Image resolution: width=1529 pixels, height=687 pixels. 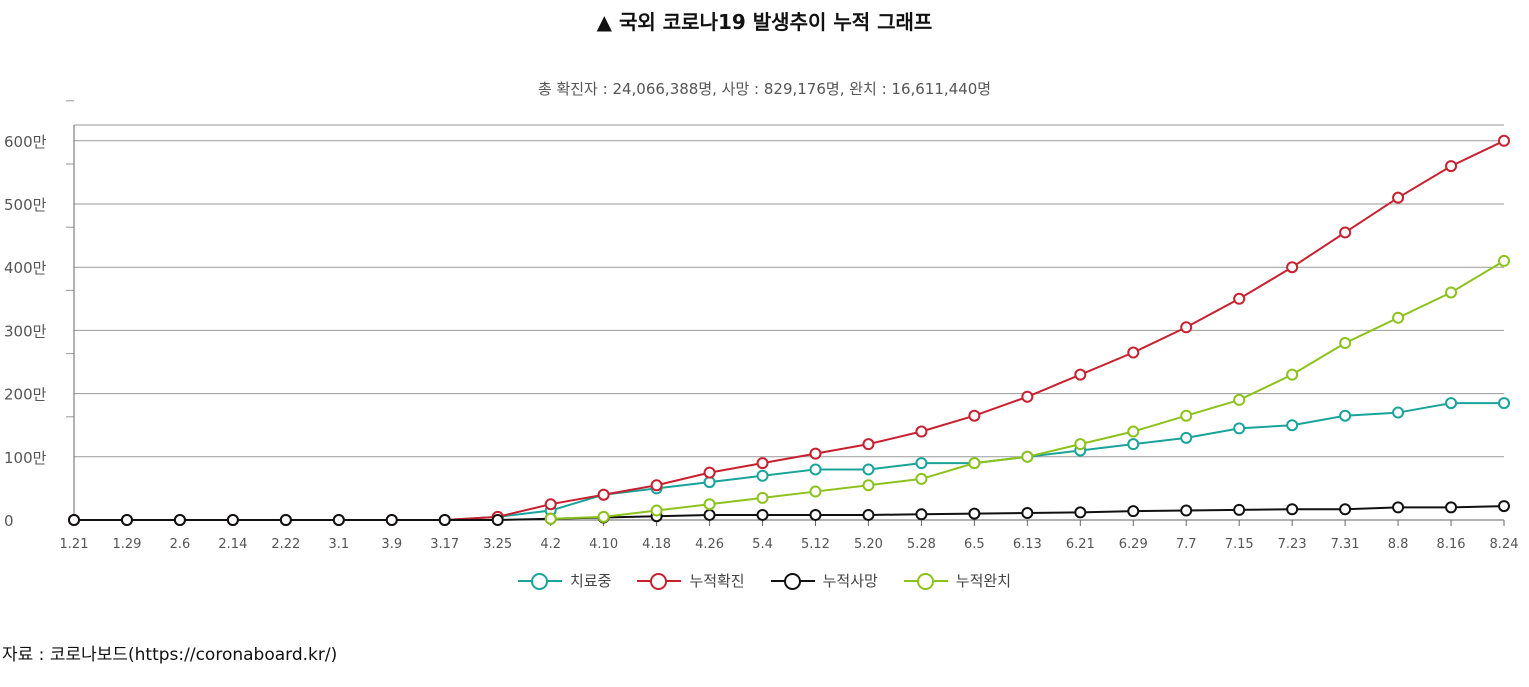 What do you see at coordinates (1504, 544) in the screenshot?
I see `x-tick-label: 8.24` at bounding box center [1504, 544].